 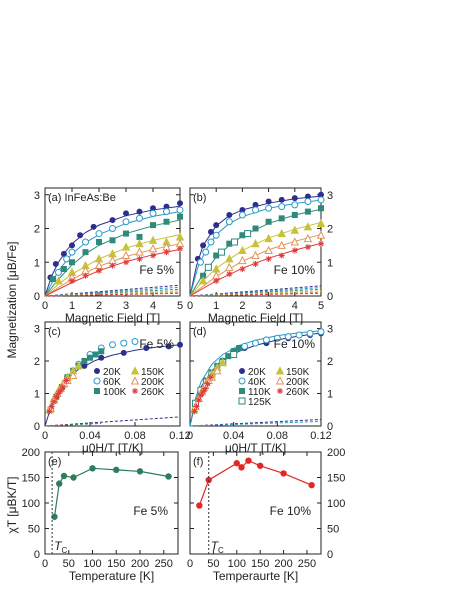 I want to click on x-tick-label: 3, so click(x=126, y=306).